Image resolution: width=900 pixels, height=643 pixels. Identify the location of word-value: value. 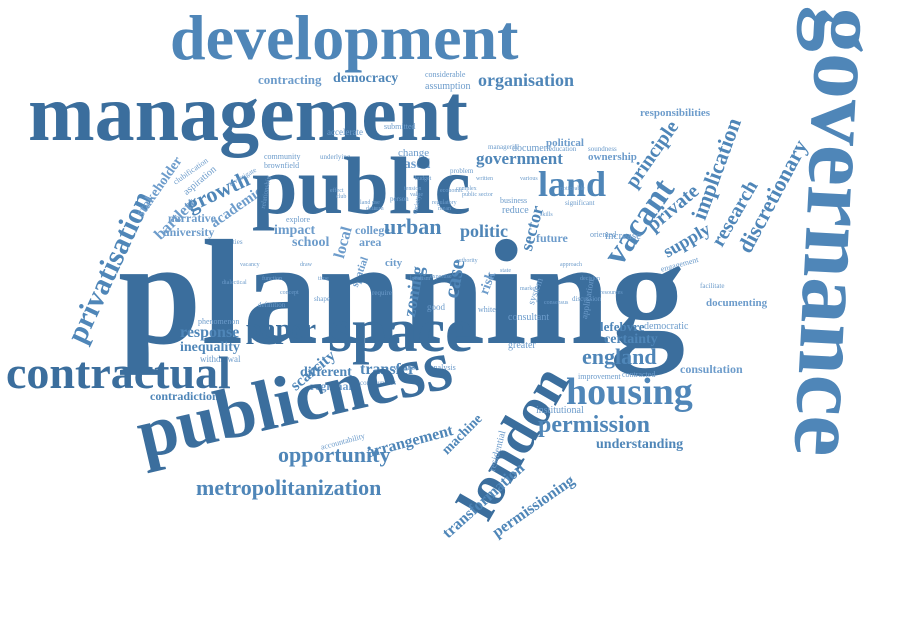
(416, 195).